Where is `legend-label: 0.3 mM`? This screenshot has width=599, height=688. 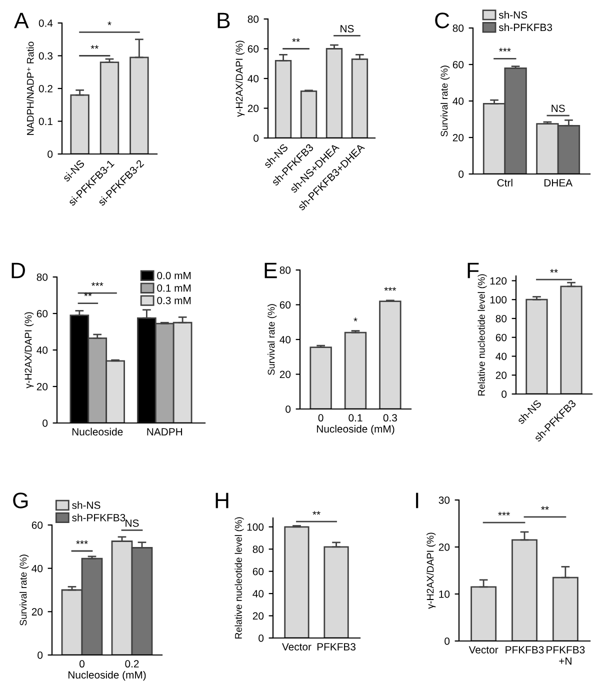
legend-label: 0.3 mM is located at coordinates (174, 300).